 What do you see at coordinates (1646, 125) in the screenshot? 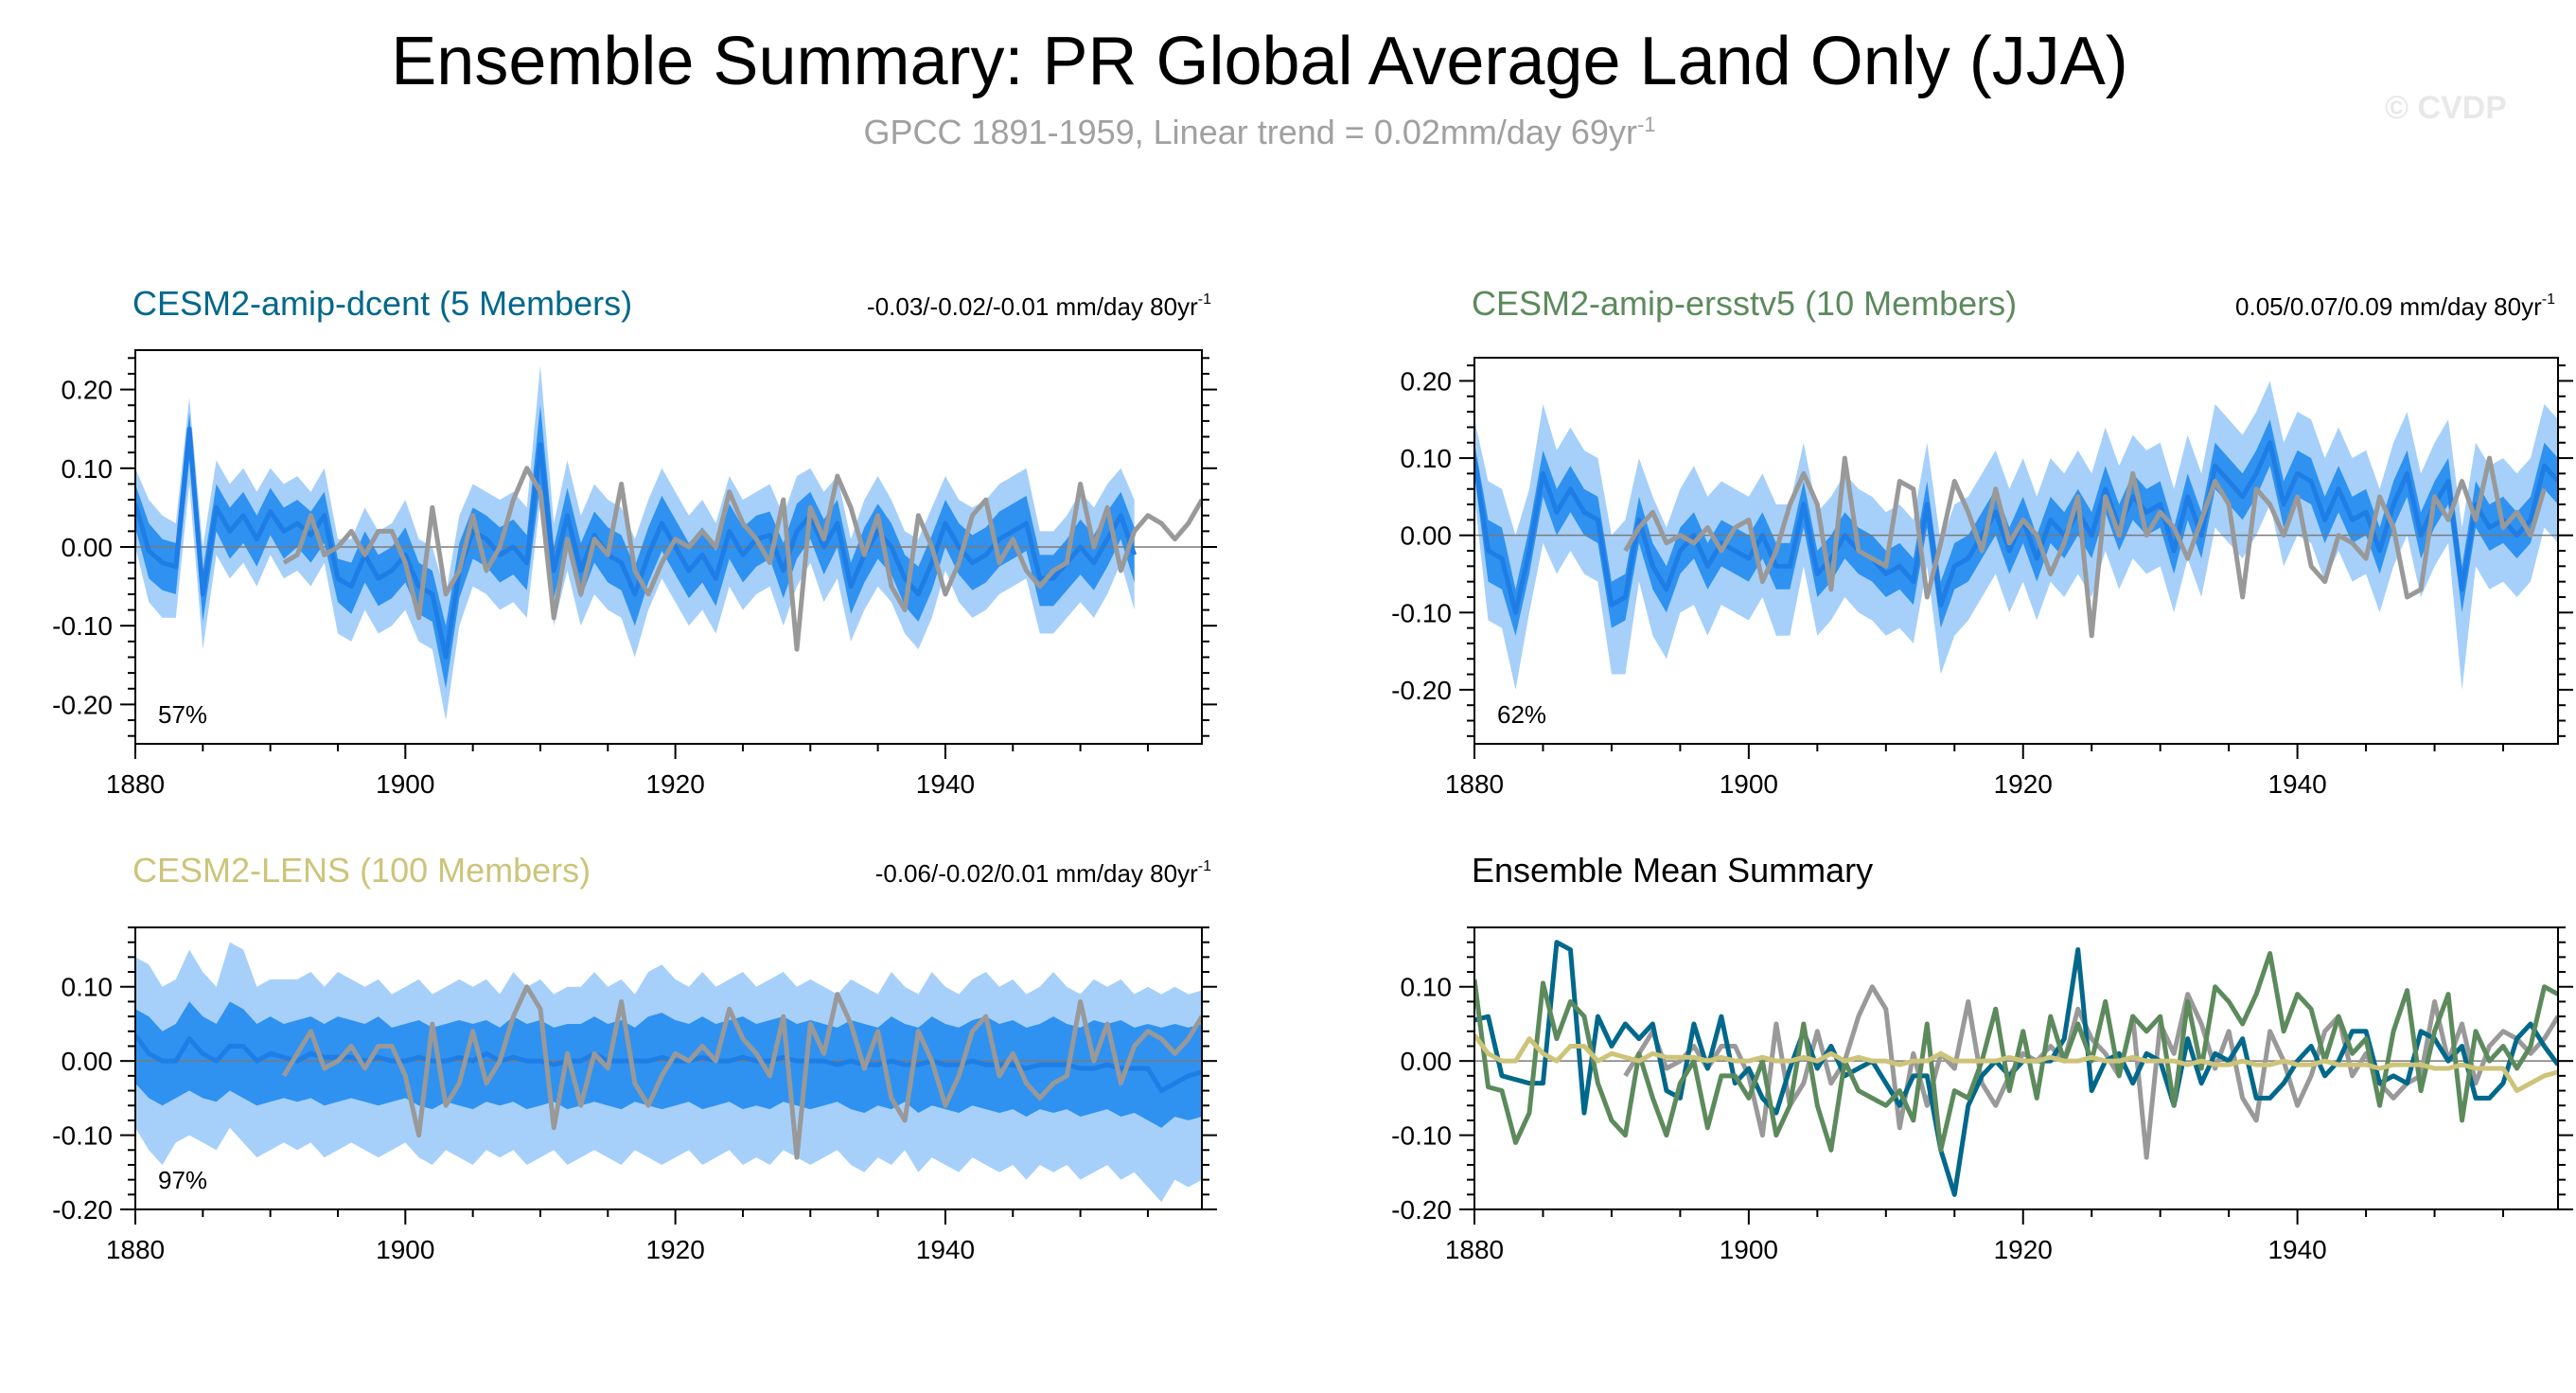
I see `subtitle-superscript: -1` at bounding box center [1646, 125].